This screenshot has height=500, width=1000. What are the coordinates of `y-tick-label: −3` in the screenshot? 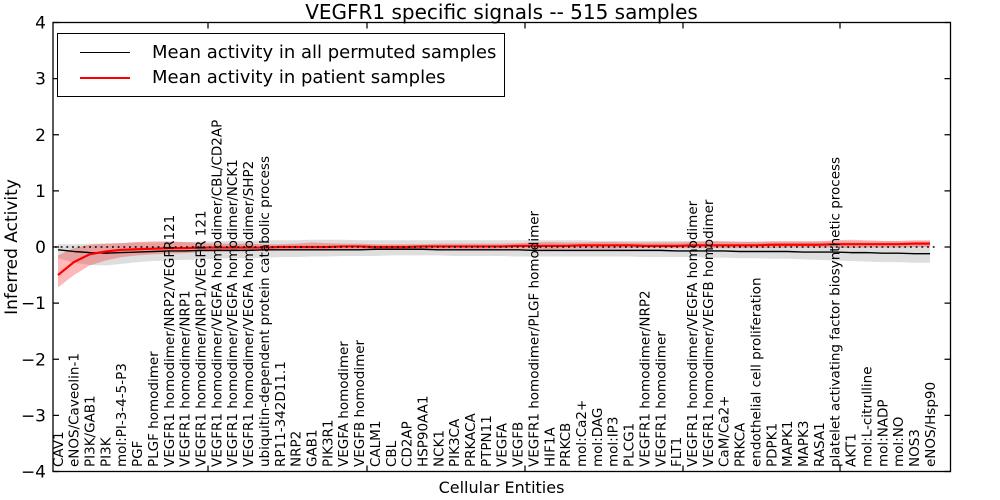 It's located at (33, 416).